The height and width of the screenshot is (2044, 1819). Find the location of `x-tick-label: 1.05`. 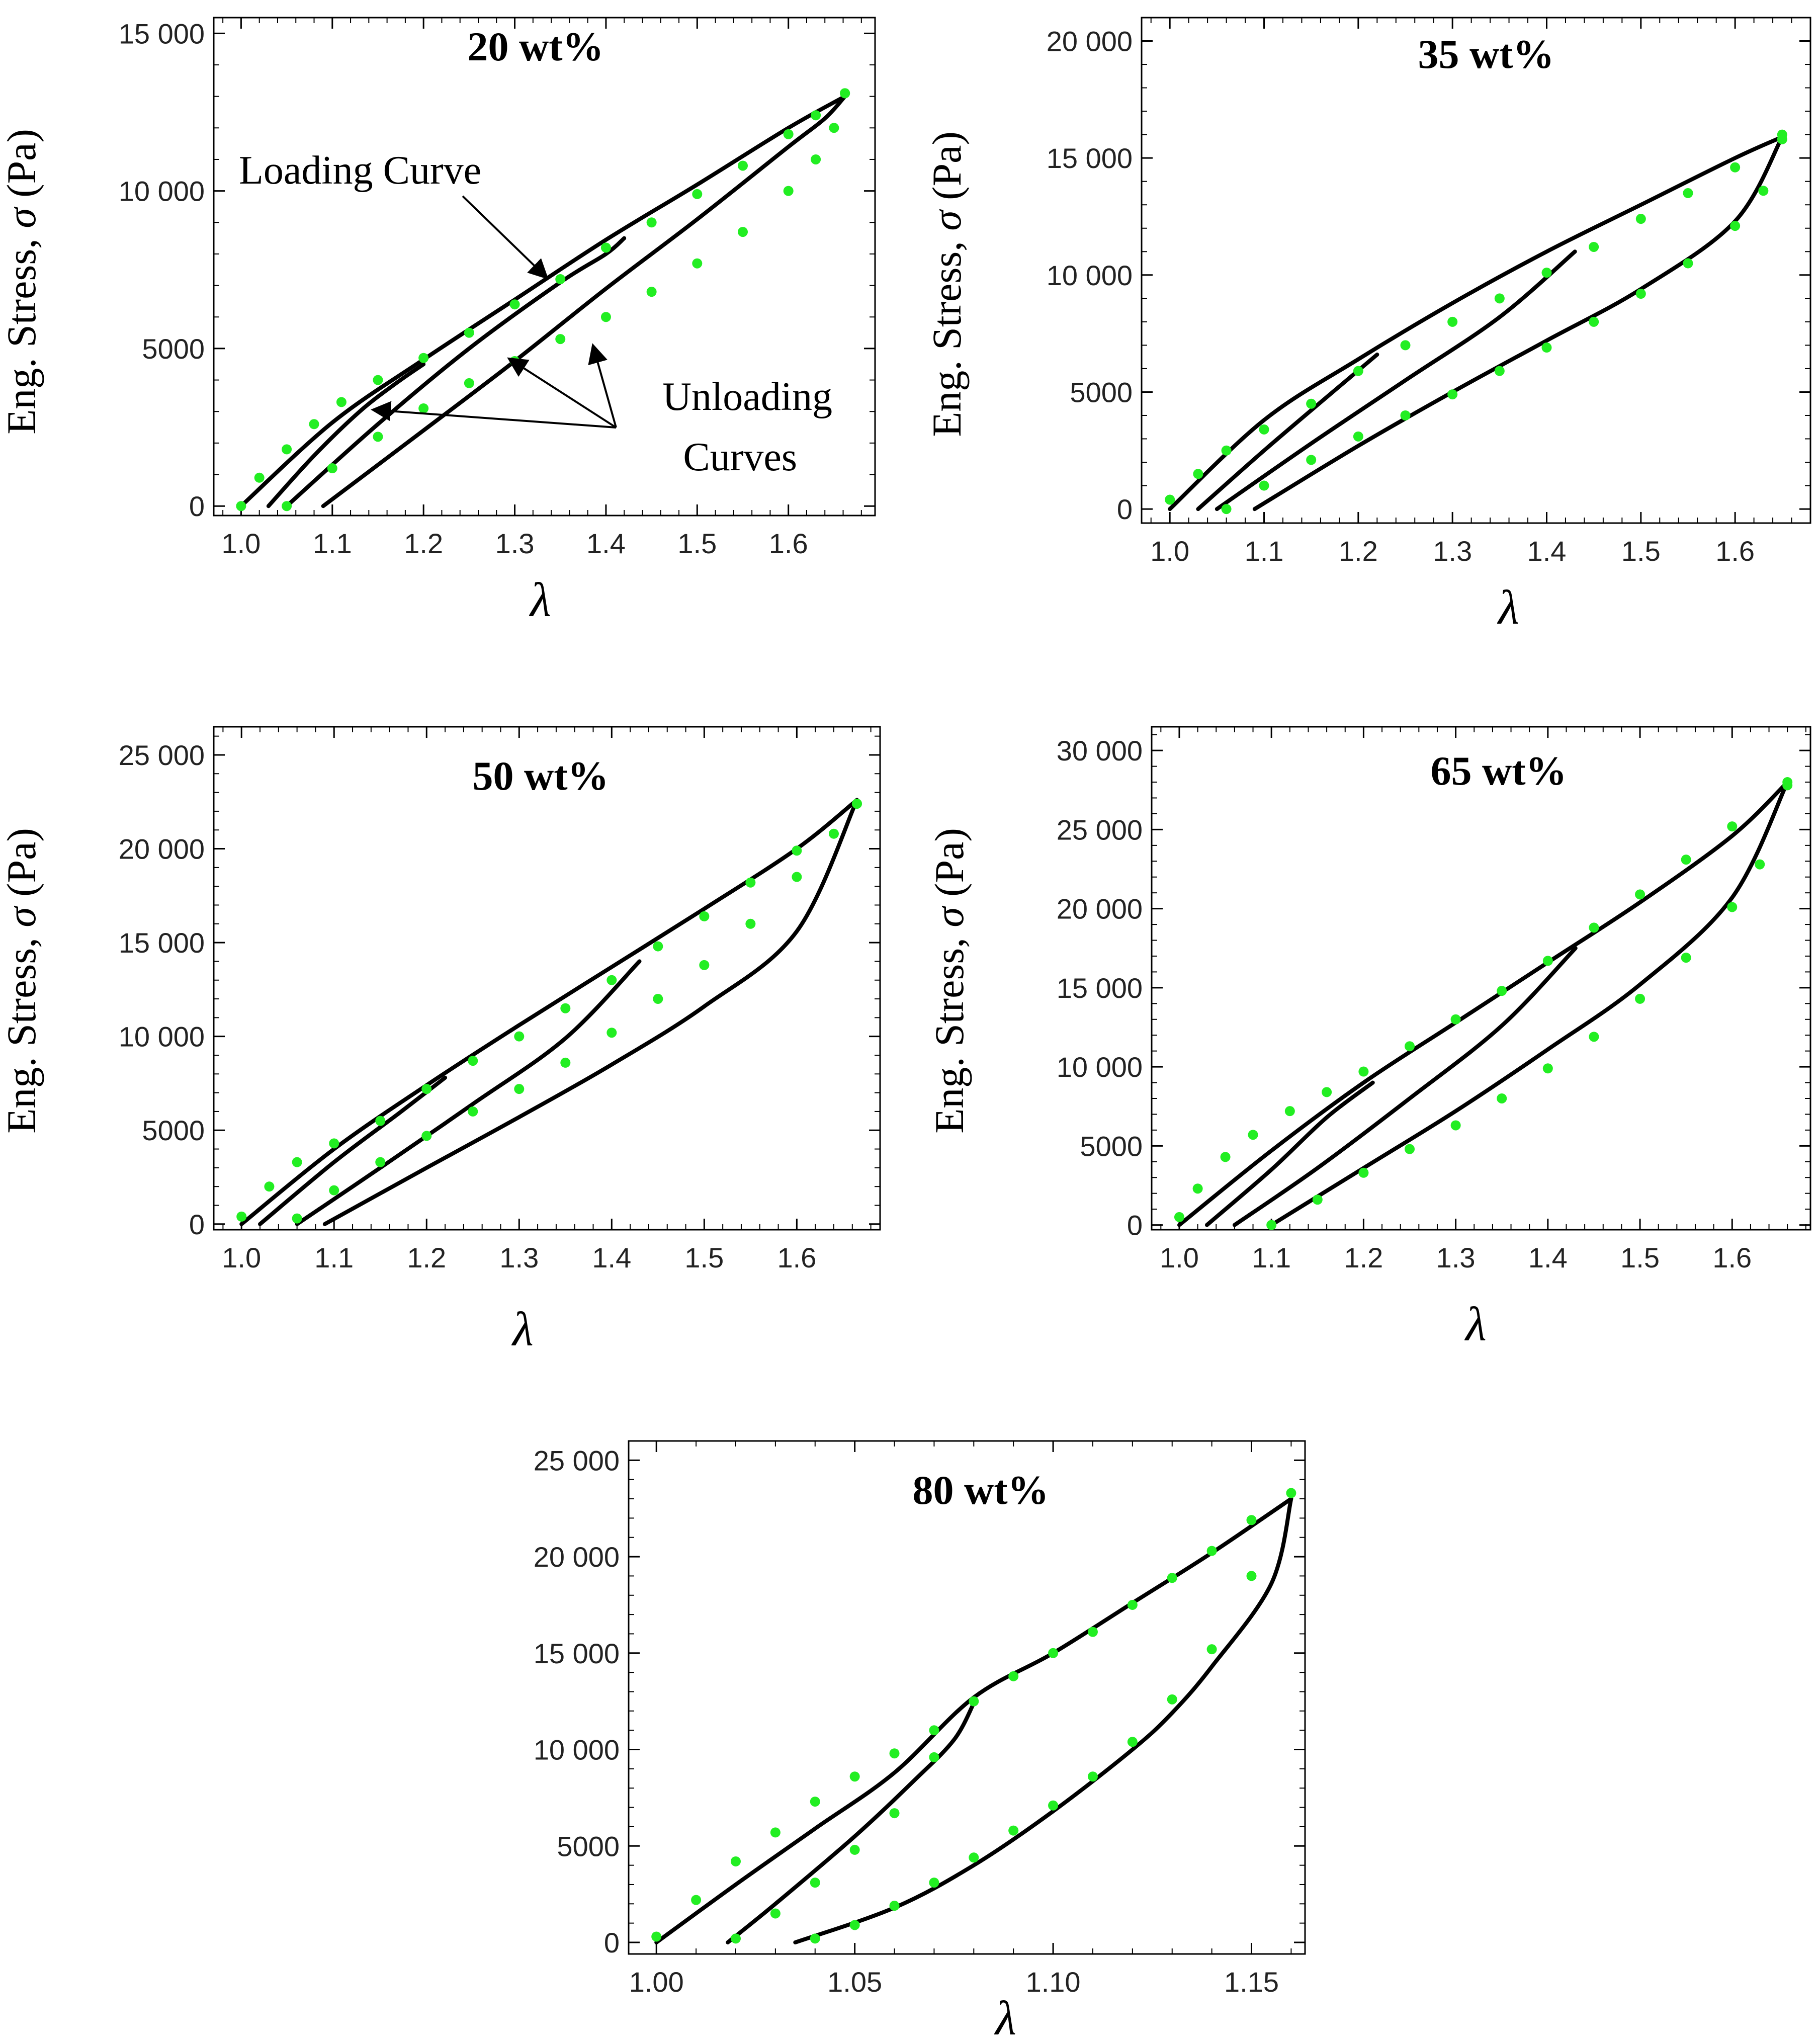

x-tick-label: 1.05 is located at coordinates (854, 1982).